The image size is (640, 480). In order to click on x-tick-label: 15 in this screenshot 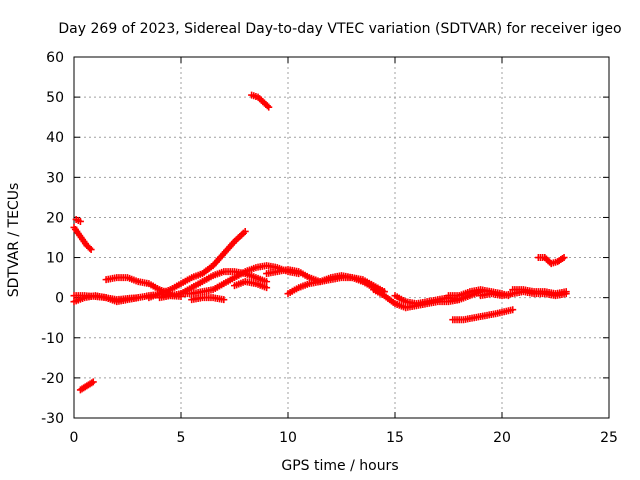, I will do `click(395, 438)`.